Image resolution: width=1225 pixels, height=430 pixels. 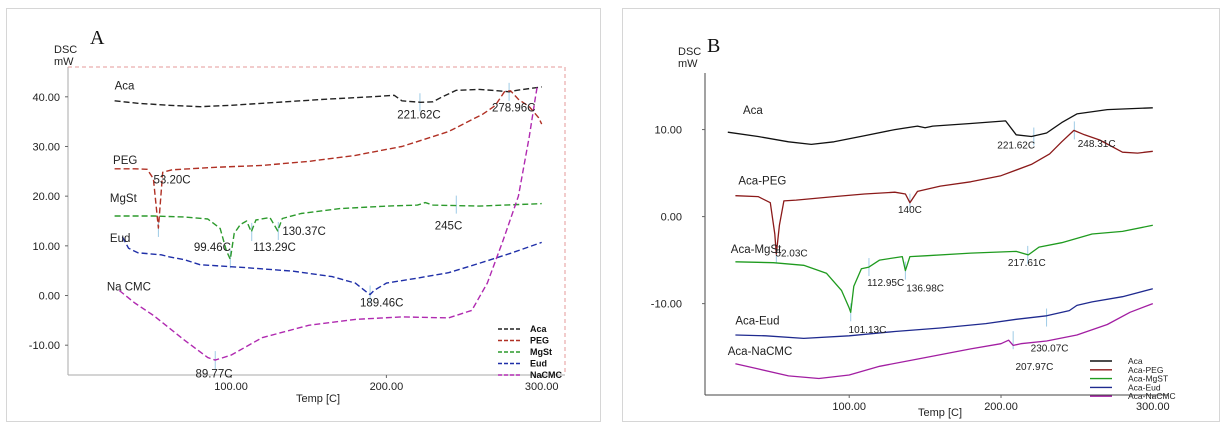 I want to click on panel-a-ytick-label: -10.00, so click(x=44, y=346).